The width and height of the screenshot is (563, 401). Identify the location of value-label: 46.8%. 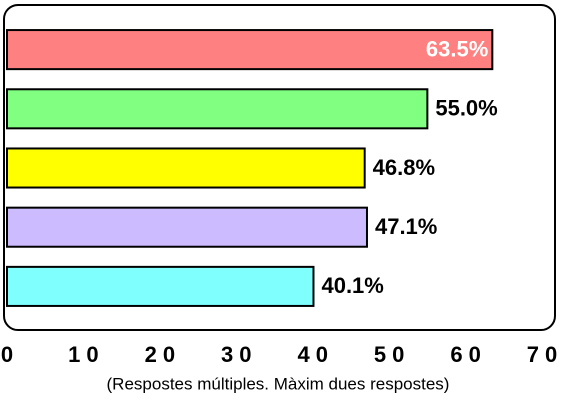
(404, 167).